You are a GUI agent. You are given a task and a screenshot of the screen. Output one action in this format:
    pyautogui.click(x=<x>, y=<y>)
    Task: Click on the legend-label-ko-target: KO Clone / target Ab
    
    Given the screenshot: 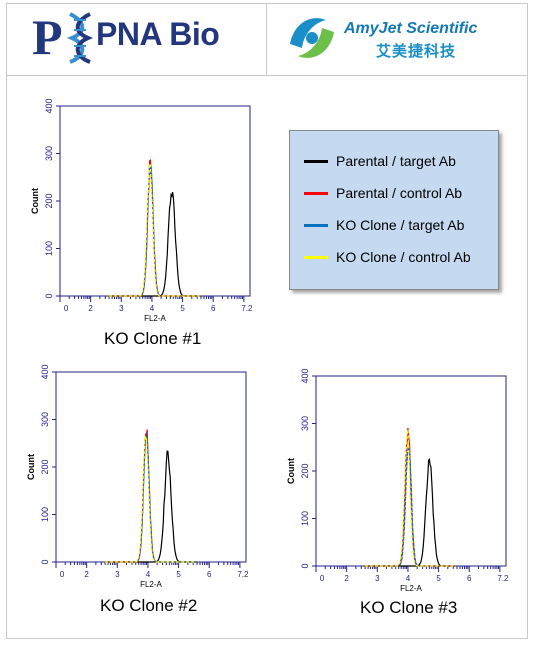 What is the action you would take?
    pyautogui.click(x=400, y=225)
    